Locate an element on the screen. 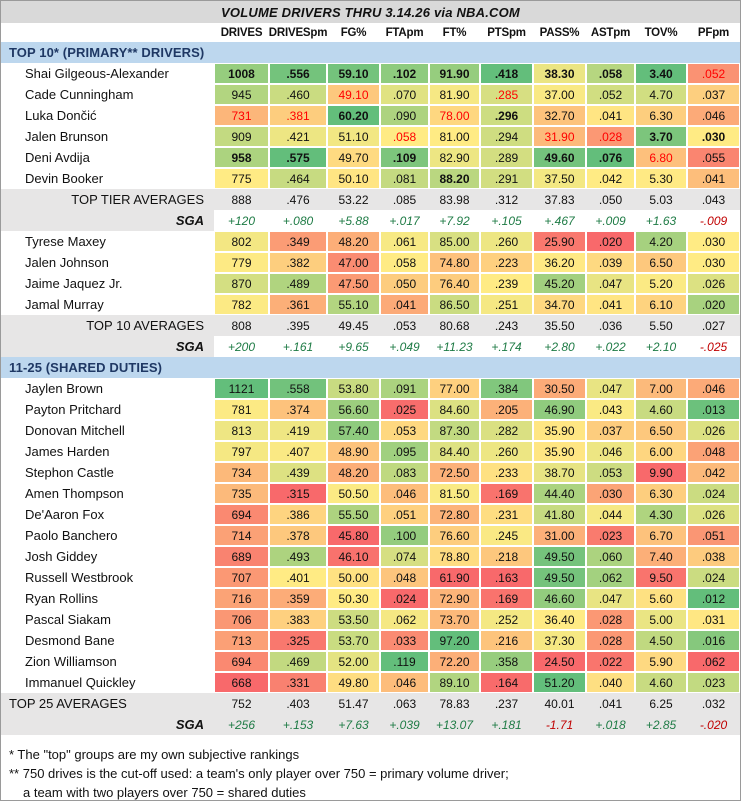 The width and height of the screenshot is (741, 801). stat-cell: 46.60 is located at coordinates (559, 598).